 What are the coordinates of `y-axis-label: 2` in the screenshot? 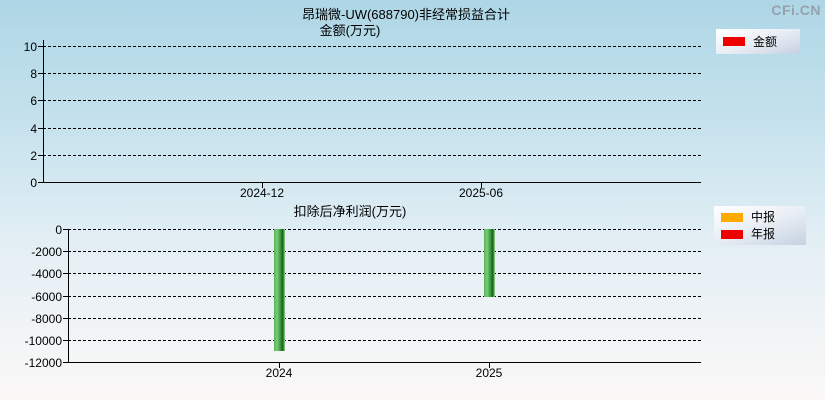 It's located at (33, 156).